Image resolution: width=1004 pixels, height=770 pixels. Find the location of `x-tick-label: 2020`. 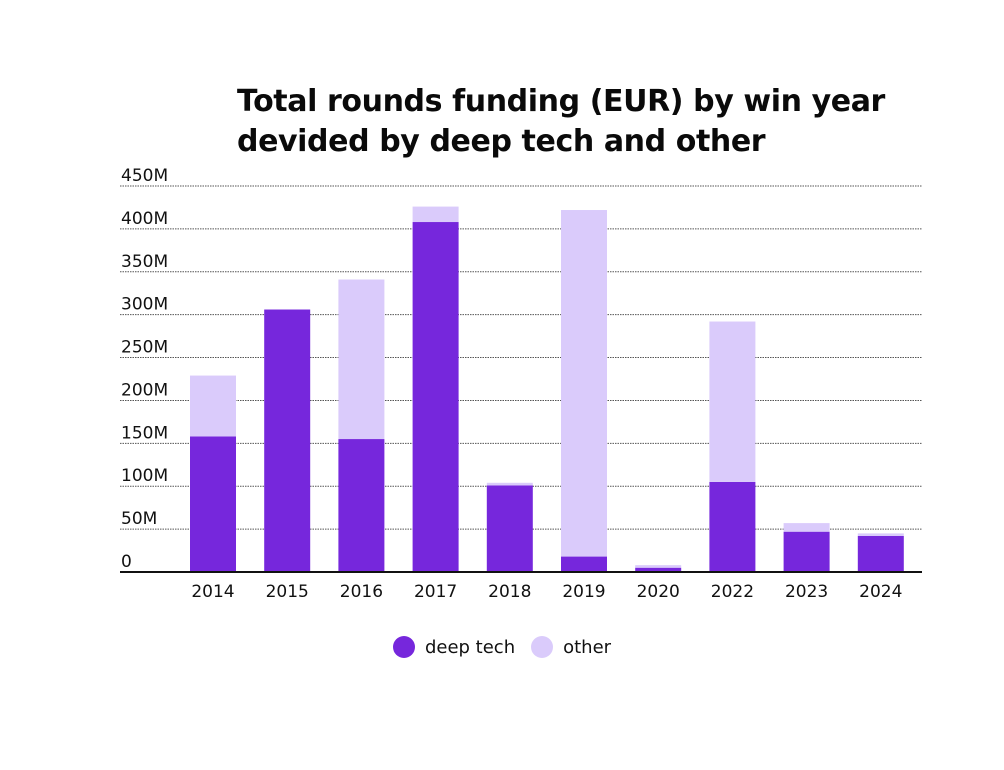

x-tick-label: 2020 is located at coordinates (658, 592).